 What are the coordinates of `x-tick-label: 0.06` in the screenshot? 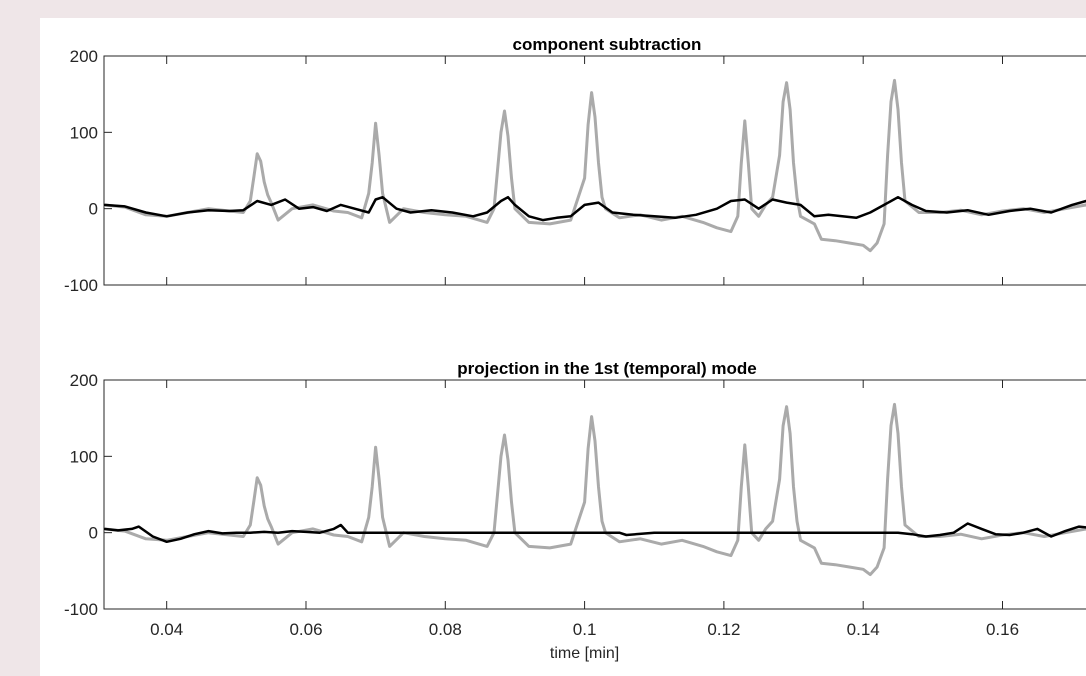 It's located at (305, 629).